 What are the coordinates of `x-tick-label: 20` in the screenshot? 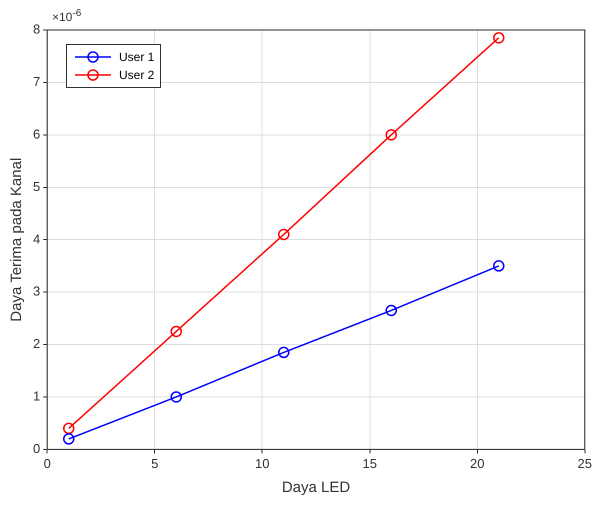 It's located at (477, 463).